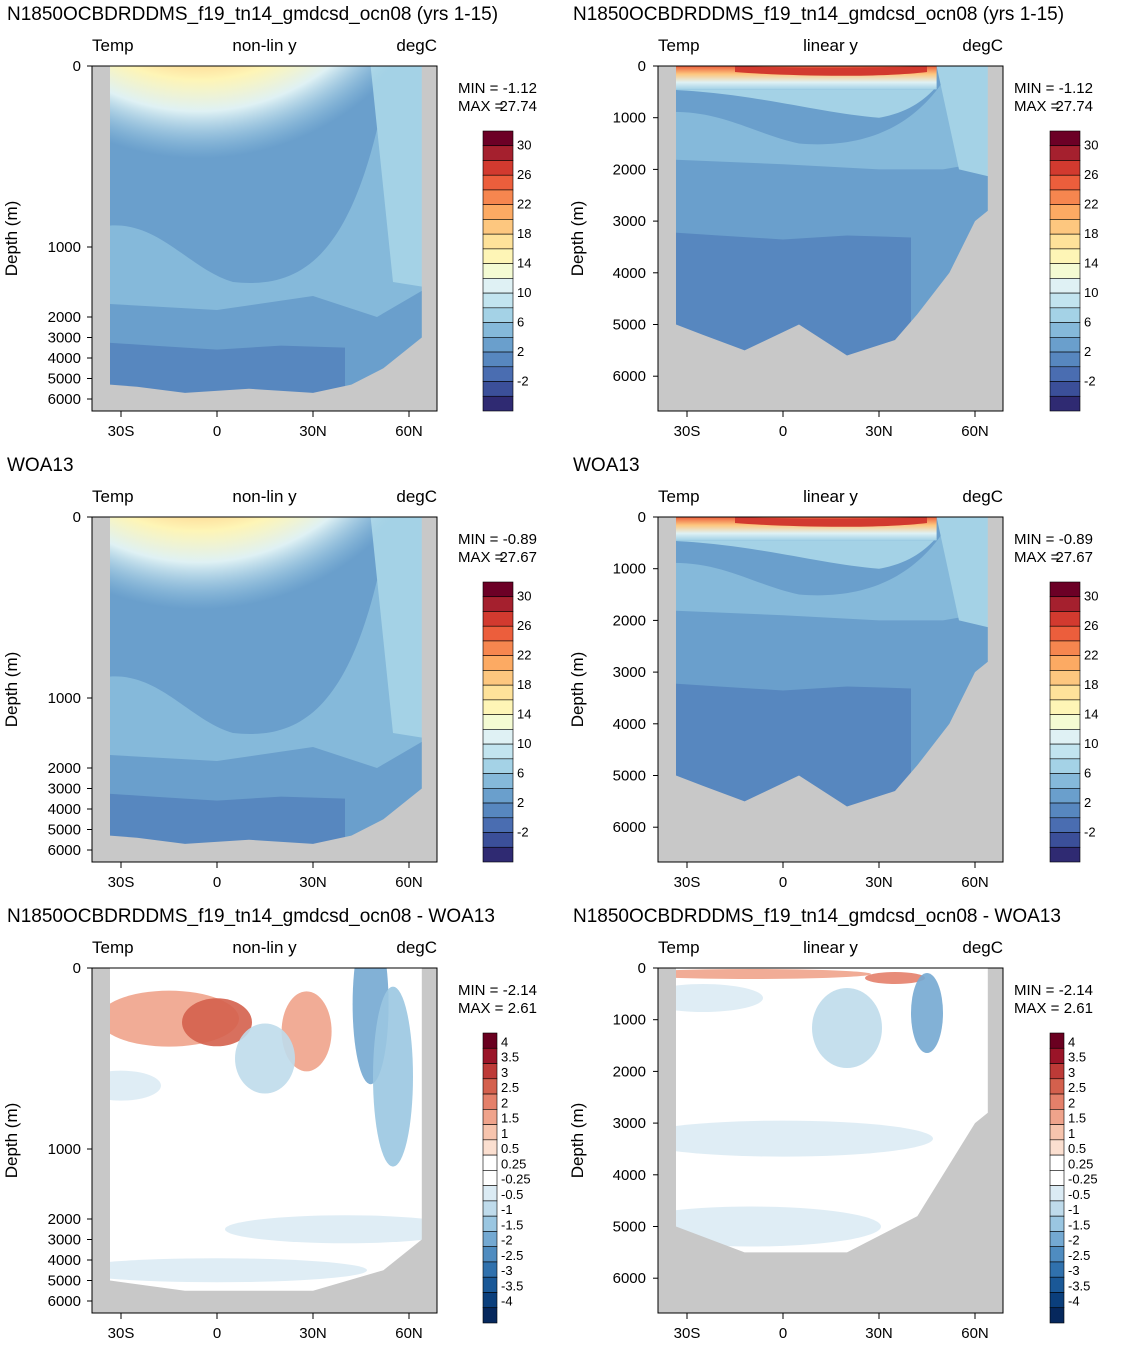 This screenshot has height=1354, width=1130. What do you see at coordinates (1071, 1072) in the screenshot?
I see `colorbar-label: 3` at bounding box center [1071, 1072].